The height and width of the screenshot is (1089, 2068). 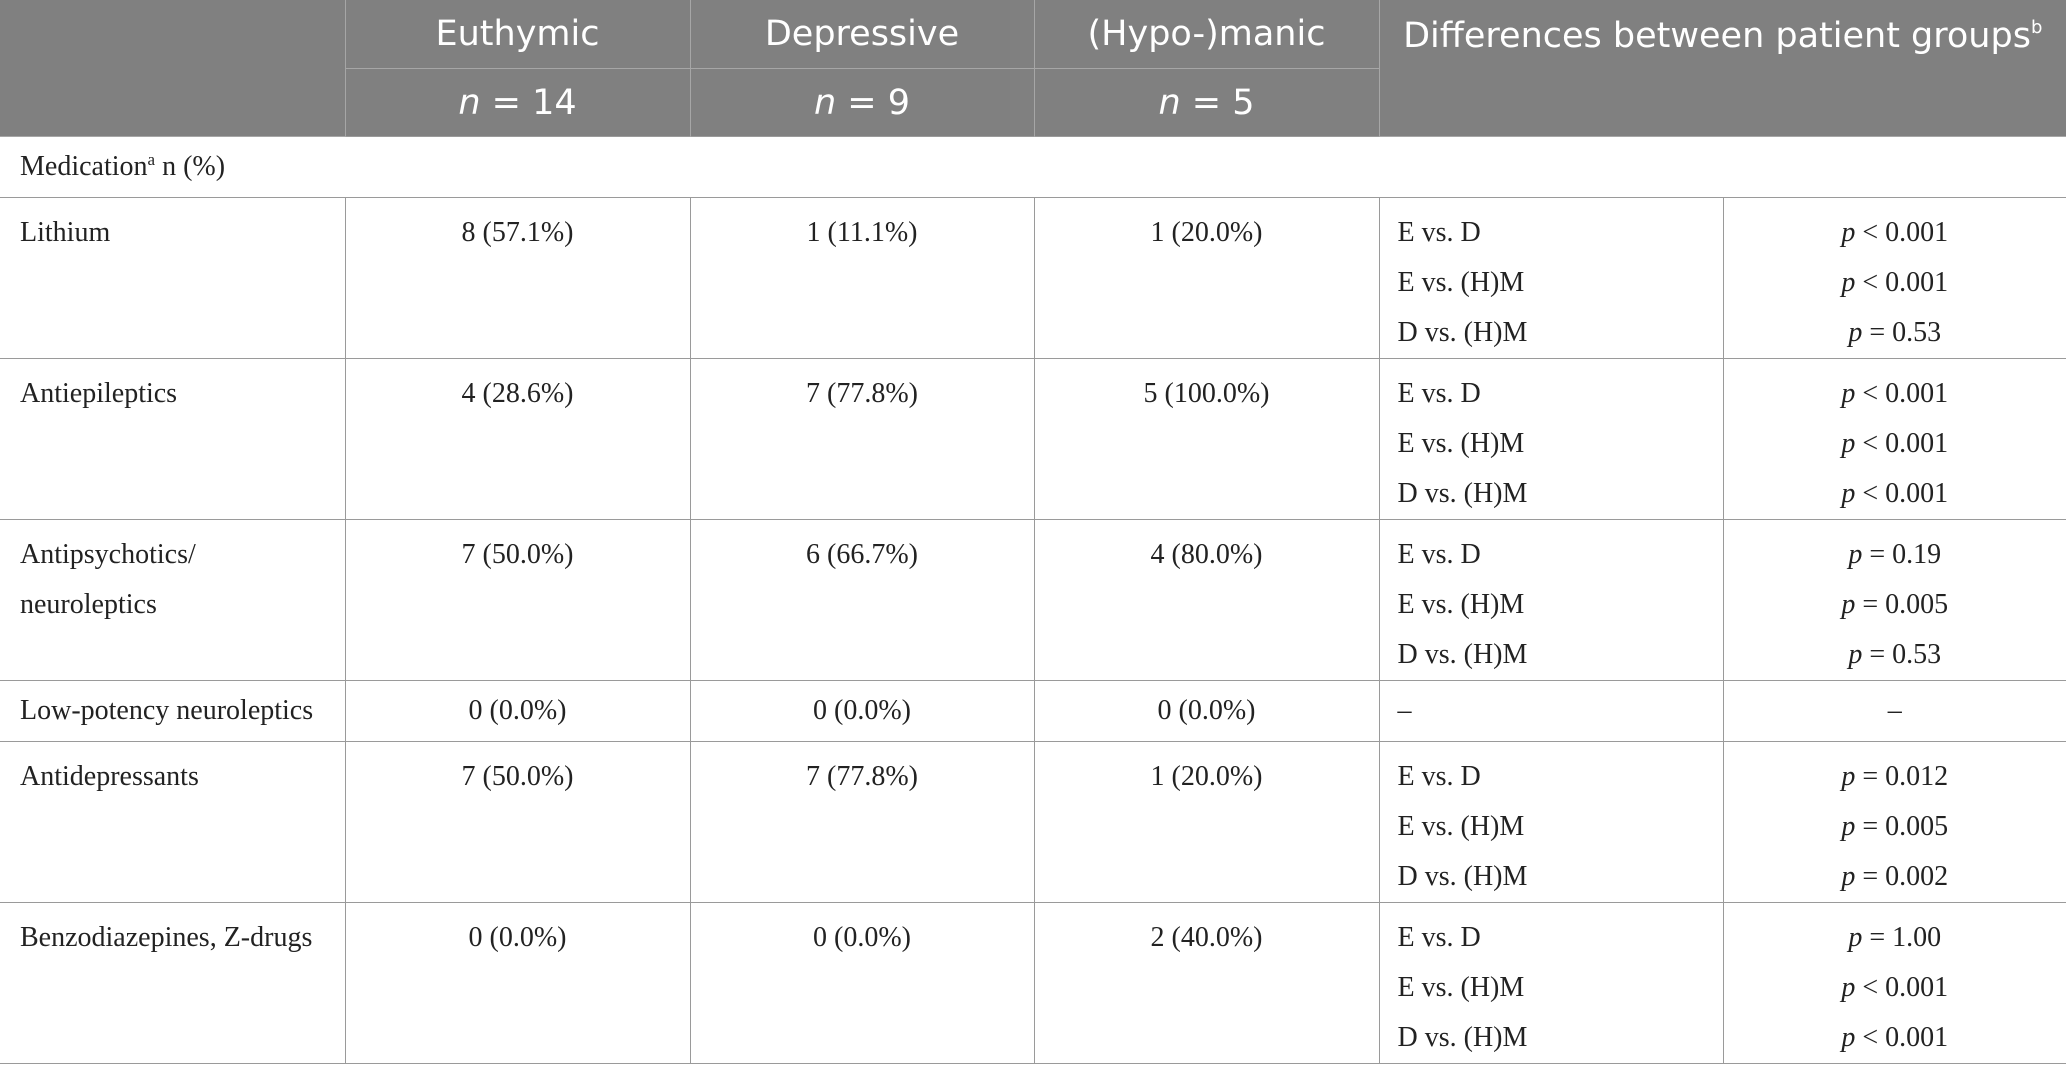 What do you see at coordinates (1895, 938) in the screenshot?
I see `pvalue-text: p = 1.00` at bounding box center [1895, 938].